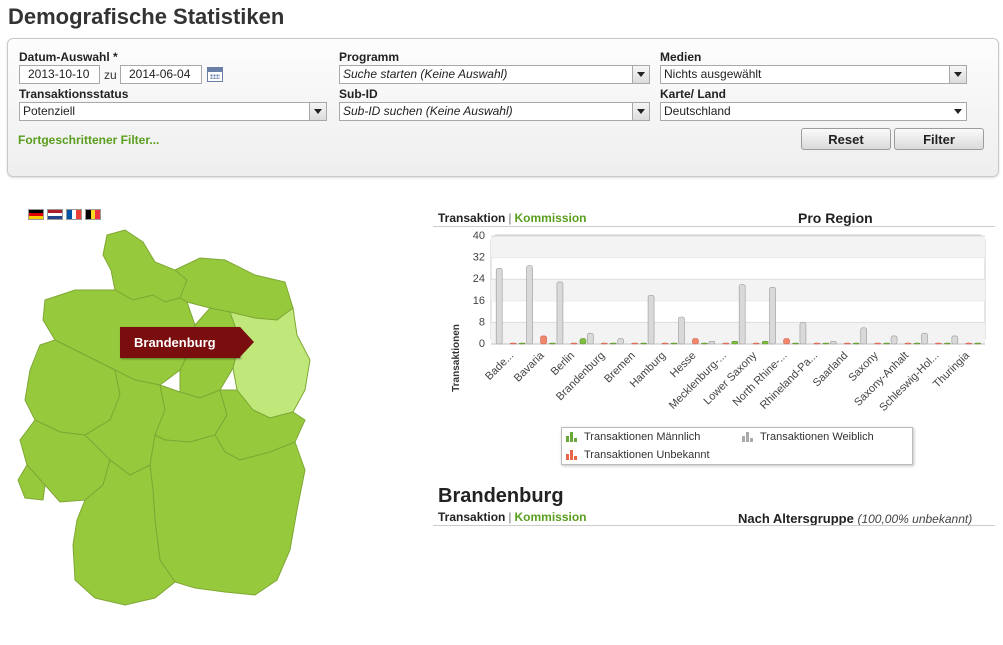 This screenshot has height=645, width=1003. What do you see at coordinates (494, 111) in the screenshot?
I see `sub-id-select: Sub-ID suchen (Keine Auswahl)` at bounding box center [494, 111].